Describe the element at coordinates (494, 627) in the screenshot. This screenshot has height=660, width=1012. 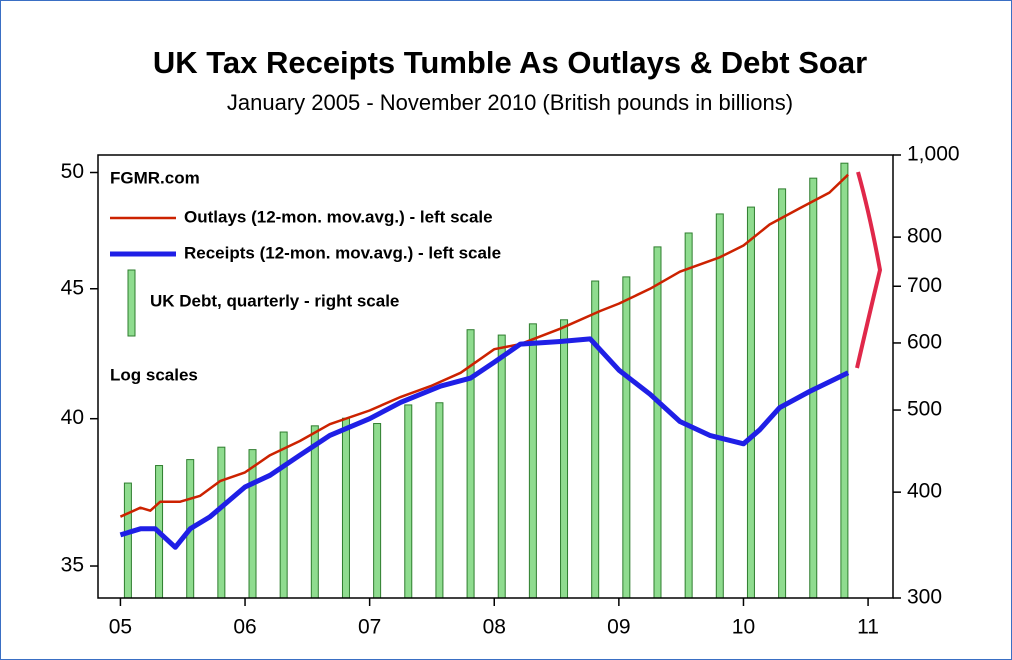
I see `x-tick-label: 08` at that location.